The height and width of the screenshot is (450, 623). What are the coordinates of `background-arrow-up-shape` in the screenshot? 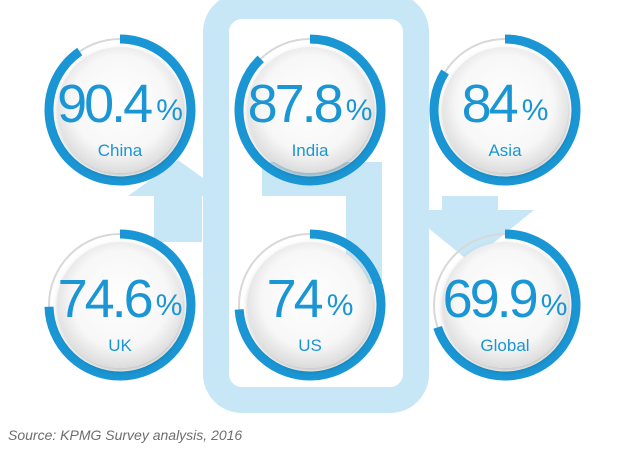 It's located at (178, 201).